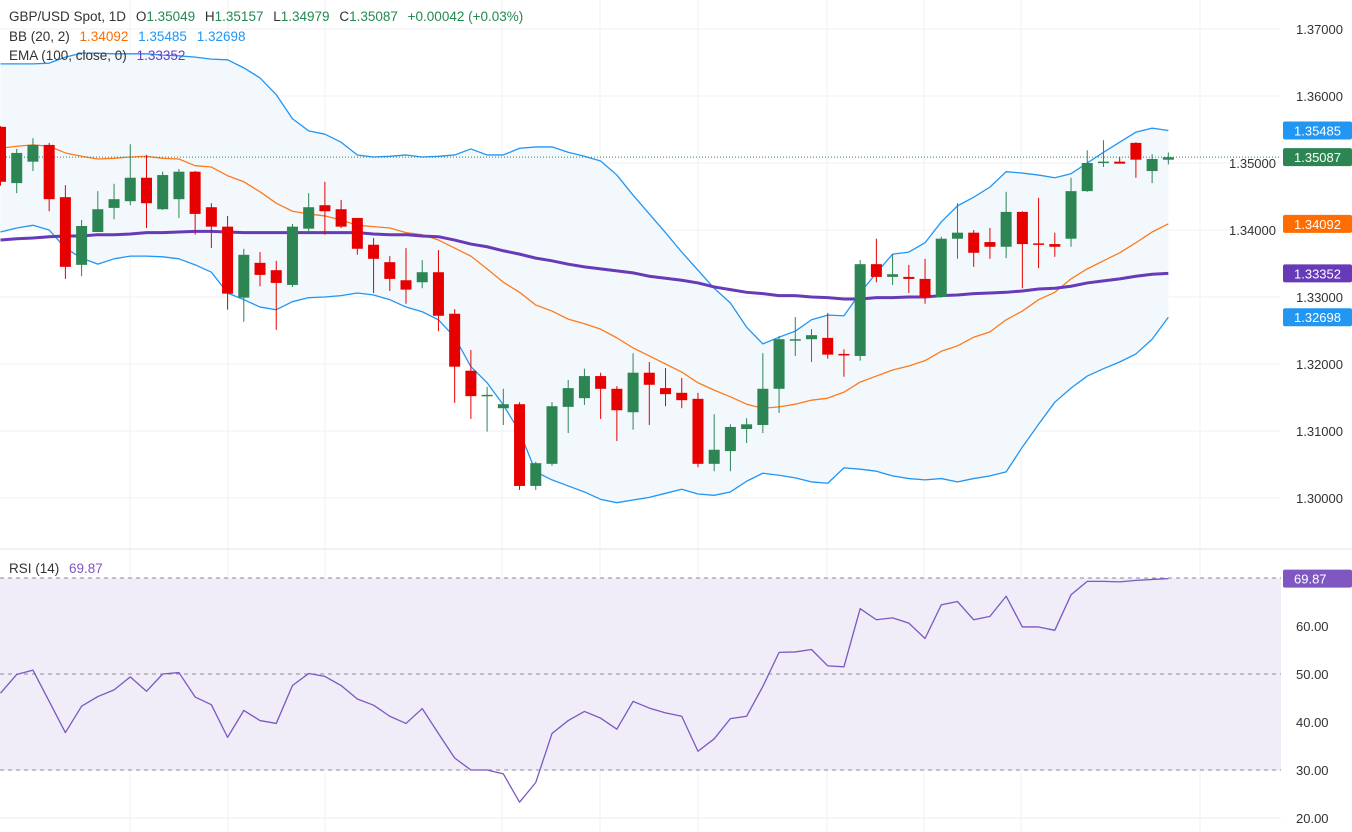  I want to click on price-tick-label: 1.35000, so click(1252, 163).